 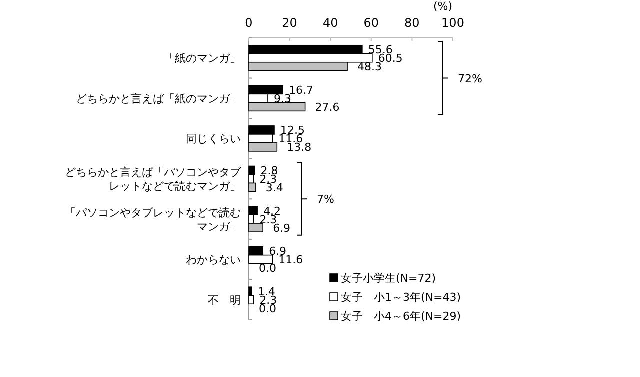 What do you see at coordinates (388, 278) in the screenshot?
I see `legend-label: 女子小学生(N=72)` at bounding box center [388, 278].